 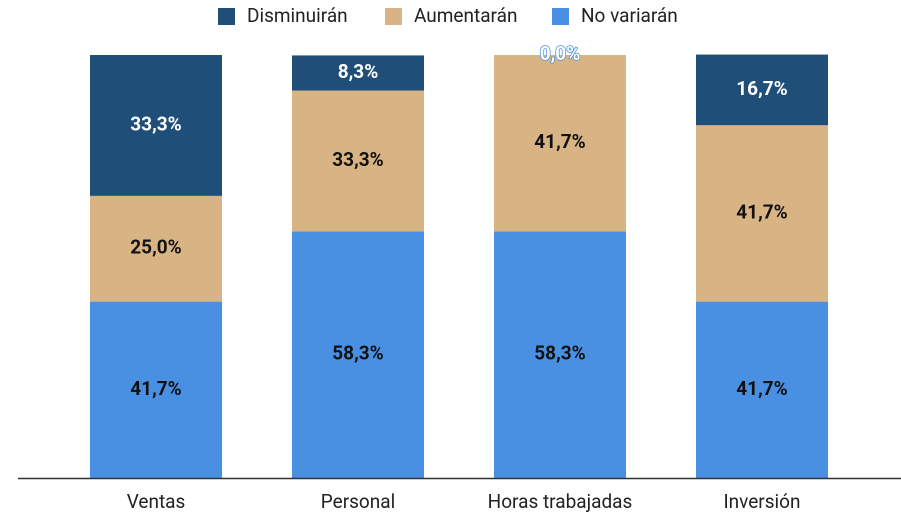 What do you see at coordinates (560, 501) in the screenshot?
I see `x-tick-label: Horas trabajadas` at bounding box center [560, 501].